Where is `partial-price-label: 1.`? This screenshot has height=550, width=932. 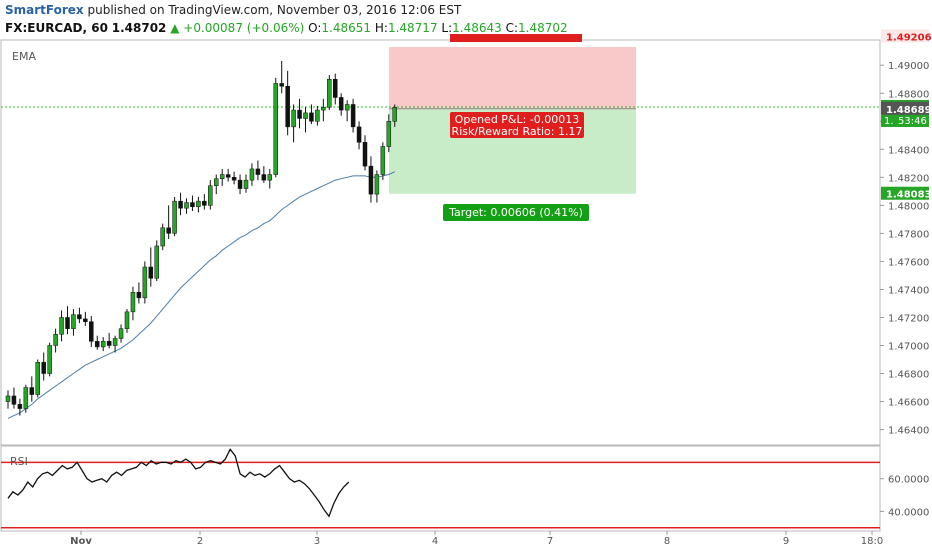
partial-price-label: 1. is located at coordinates (889, 121).